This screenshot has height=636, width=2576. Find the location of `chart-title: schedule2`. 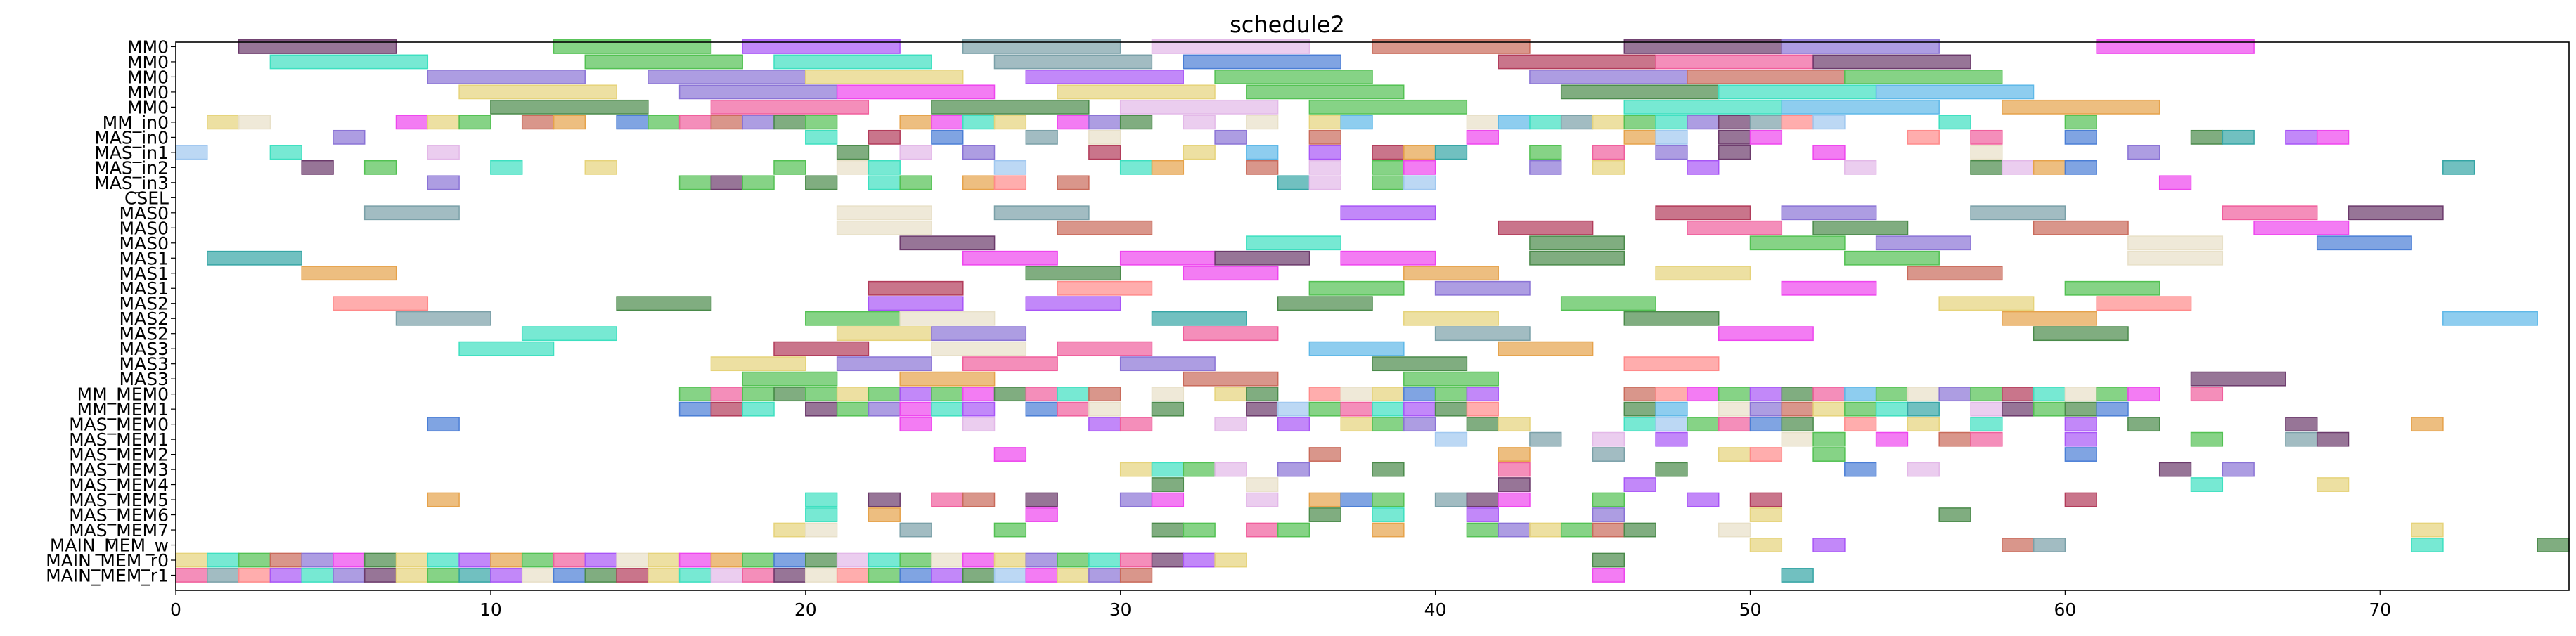

chart-title: schedule2 is located at coordinates (1287, 24).